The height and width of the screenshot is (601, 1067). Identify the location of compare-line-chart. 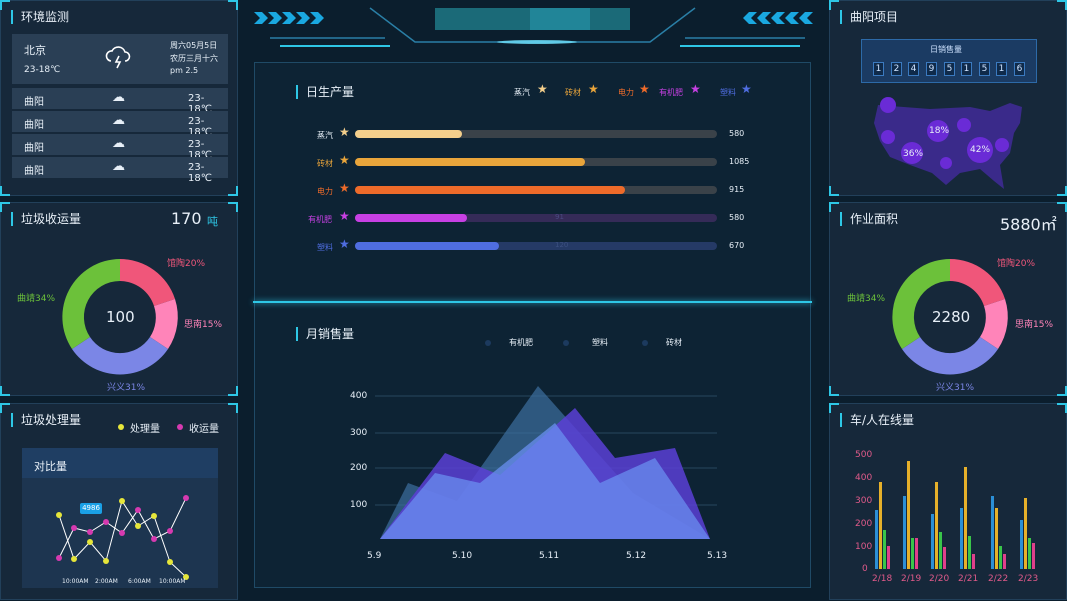
(122, 537).